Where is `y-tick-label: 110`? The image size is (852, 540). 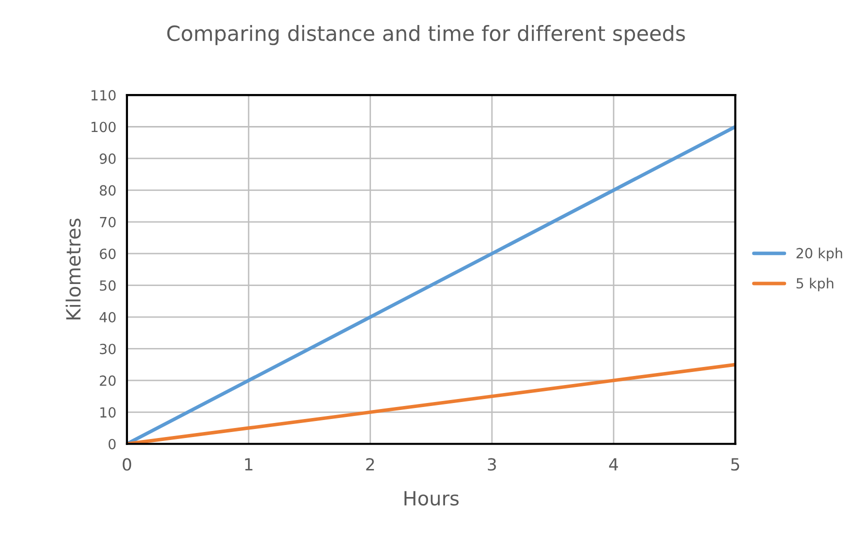 y-tick-label: 110 is located at coordinates (104, 95).